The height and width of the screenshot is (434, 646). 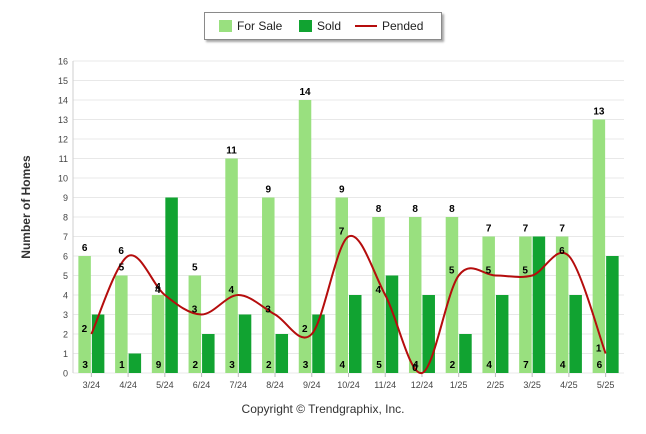 I want to click on y-tick-label: 7, so click(x=65, y=237).